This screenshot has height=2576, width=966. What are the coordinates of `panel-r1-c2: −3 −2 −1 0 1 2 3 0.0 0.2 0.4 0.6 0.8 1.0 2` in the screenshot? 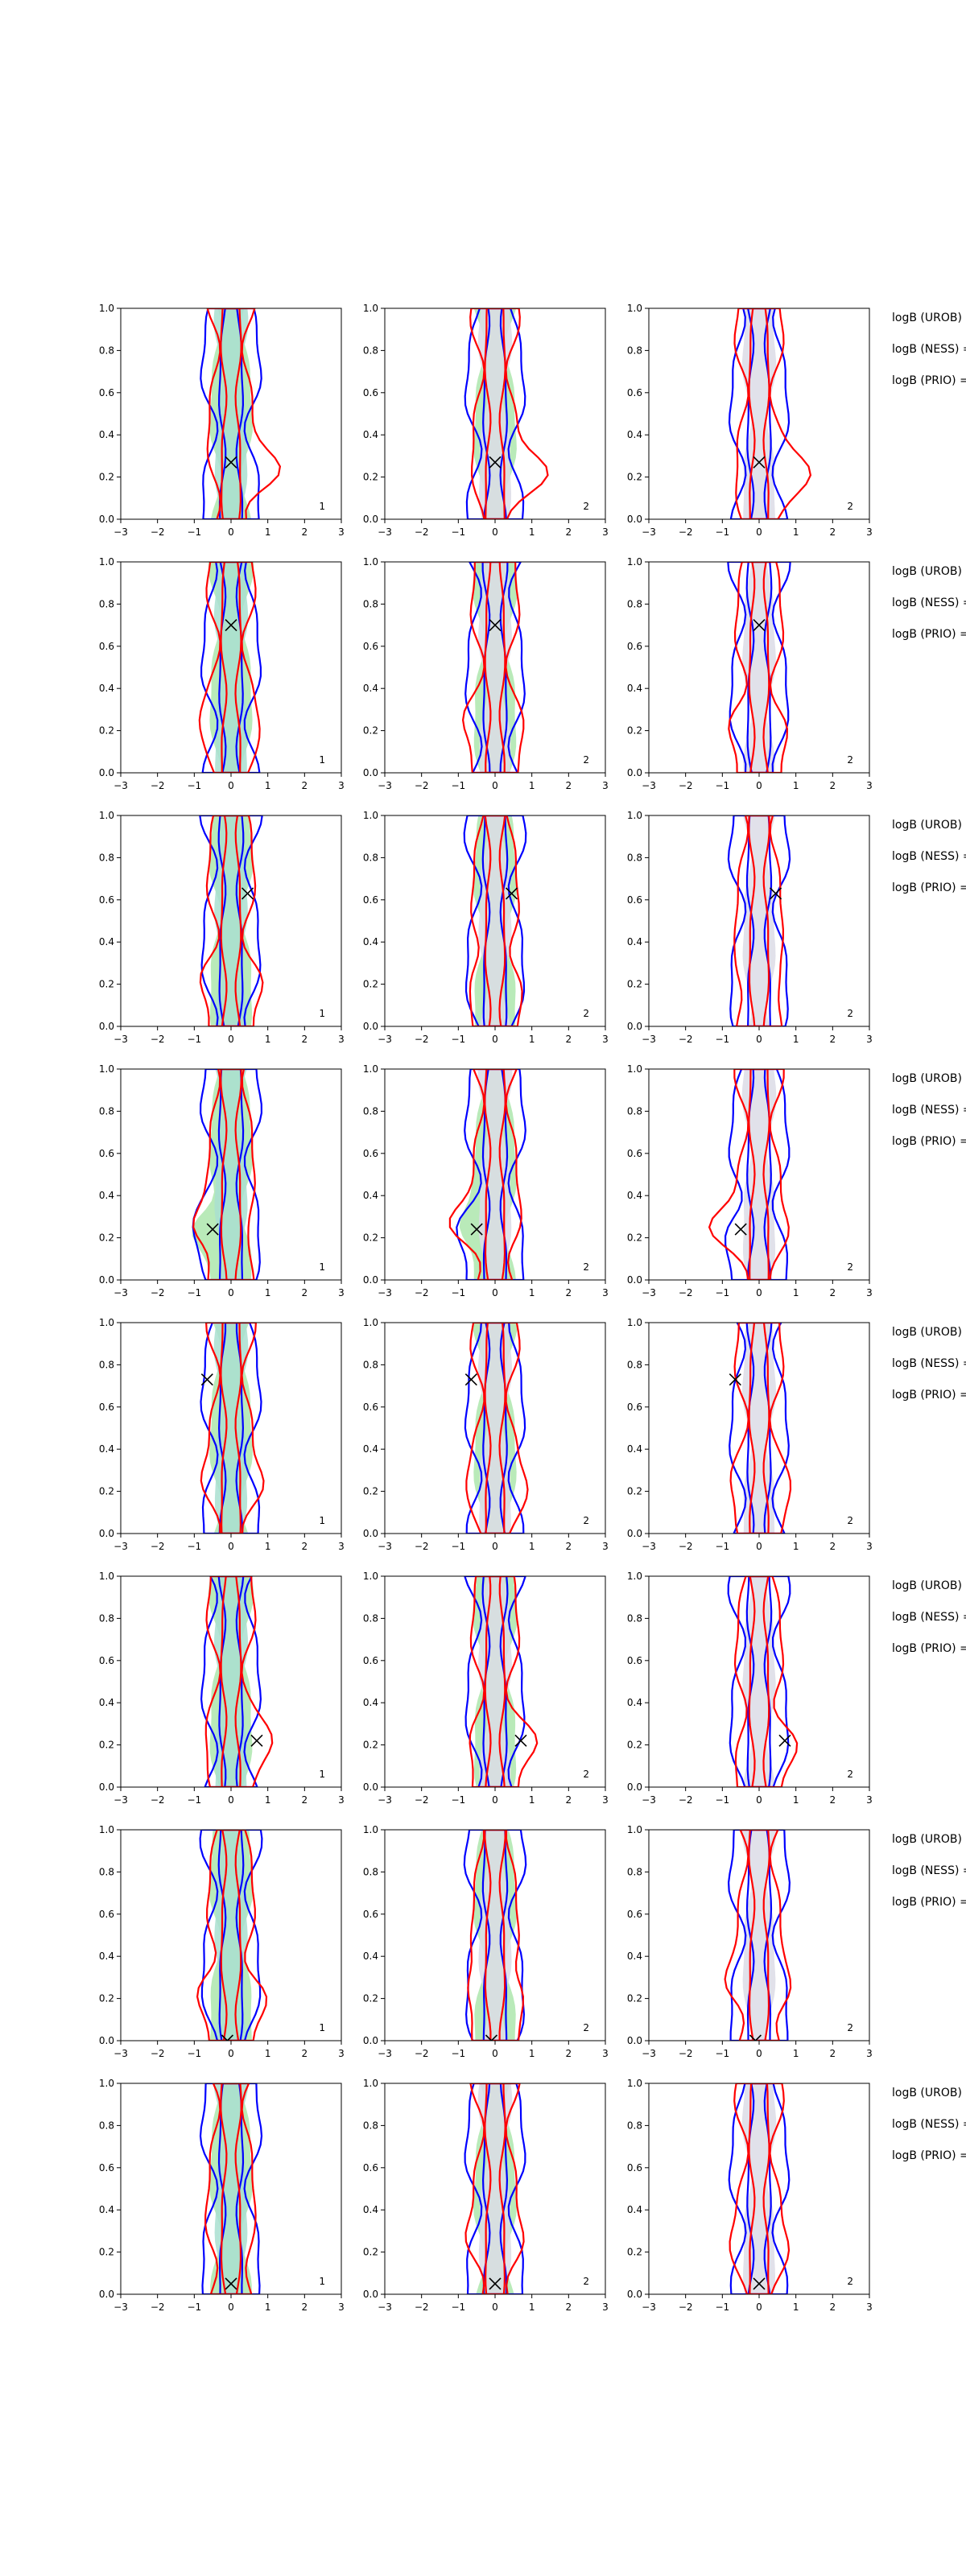 It's located at (486, 421).